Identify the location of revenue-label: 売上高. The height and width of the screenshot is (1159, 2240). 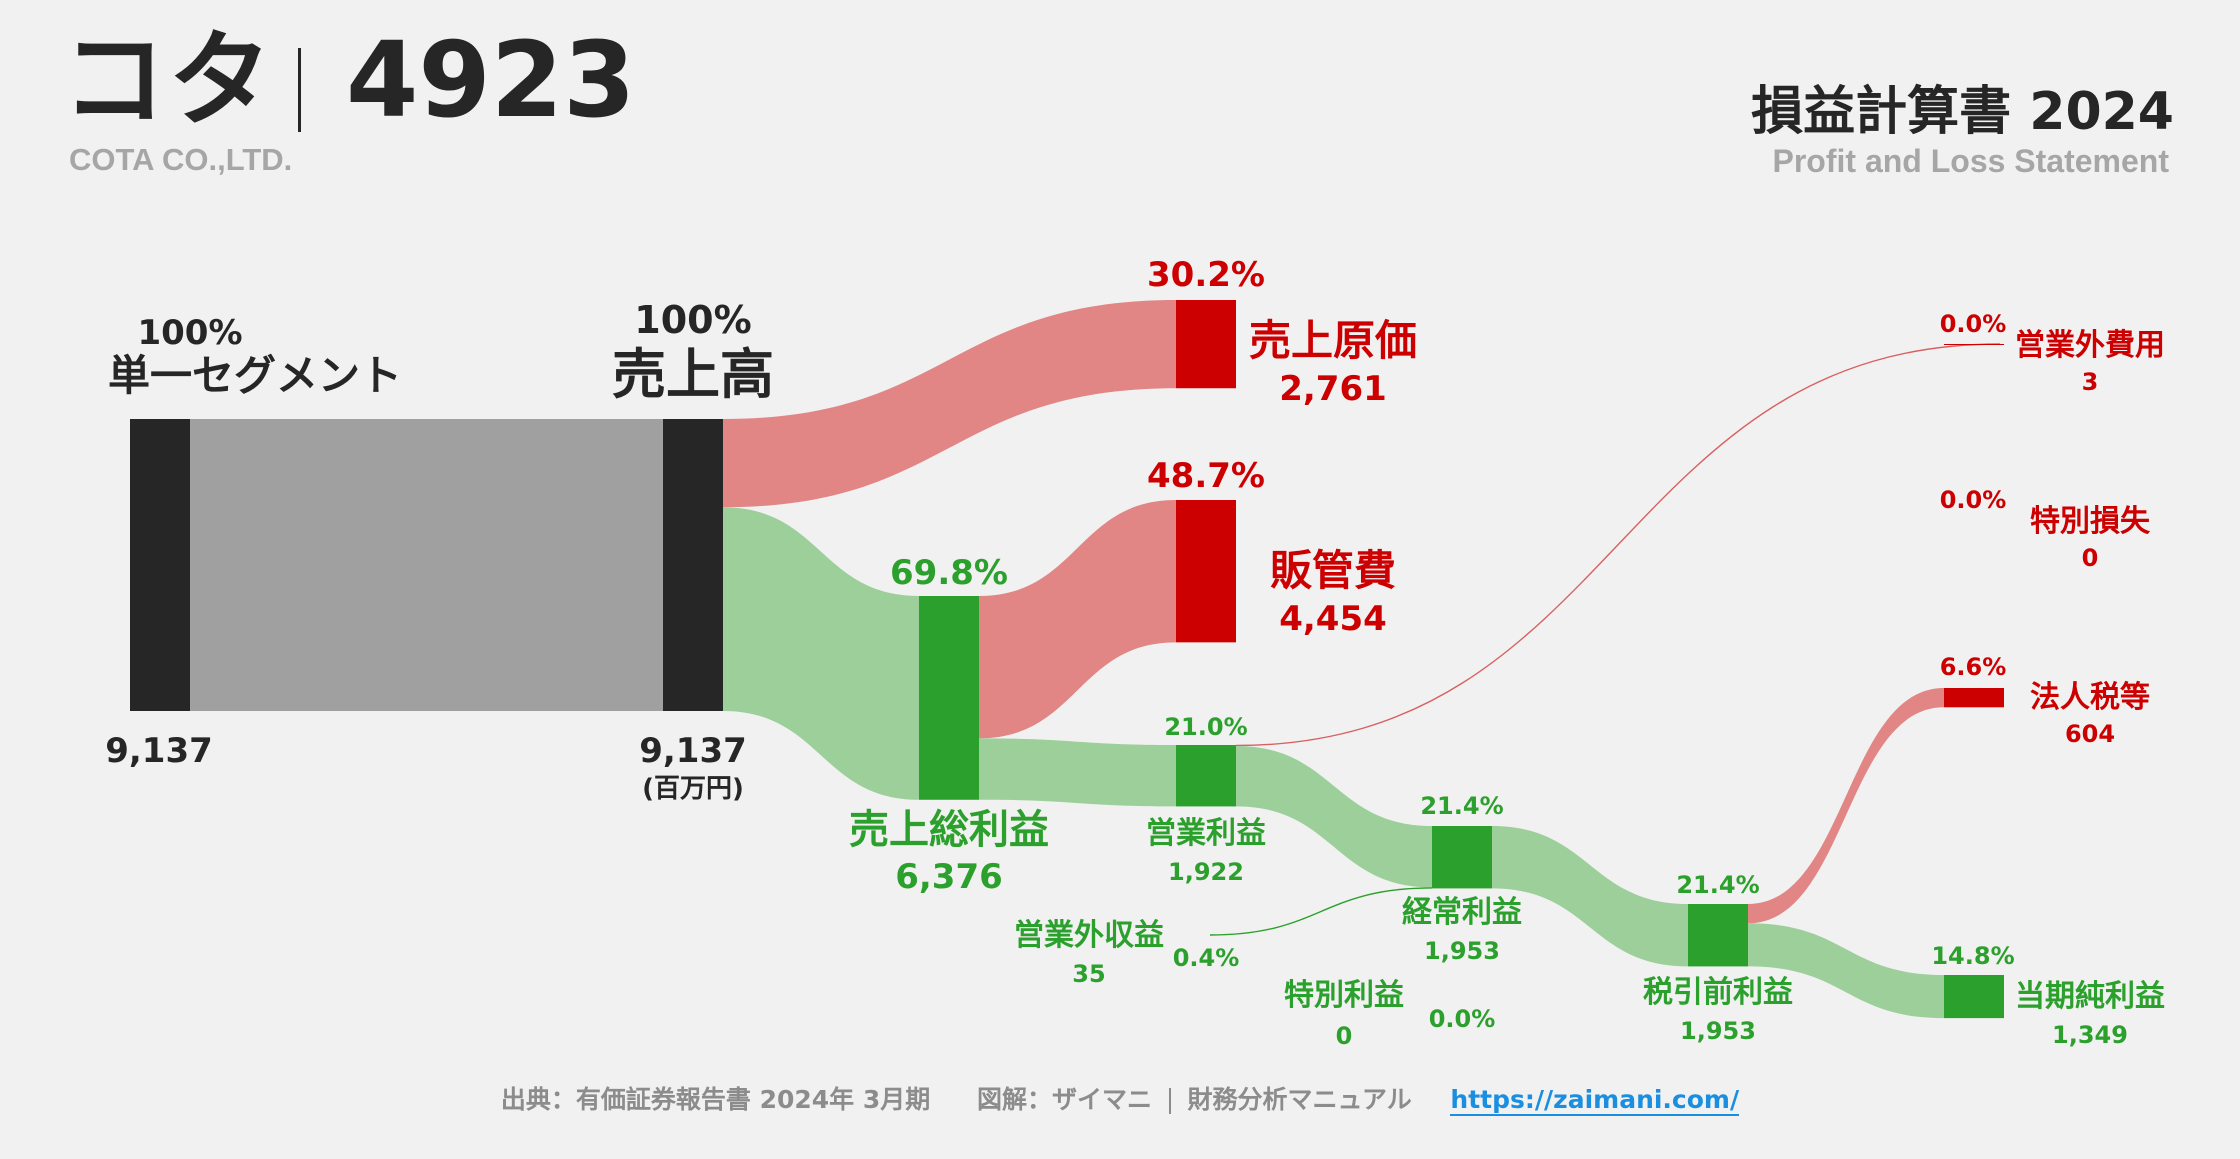
(693, 374).